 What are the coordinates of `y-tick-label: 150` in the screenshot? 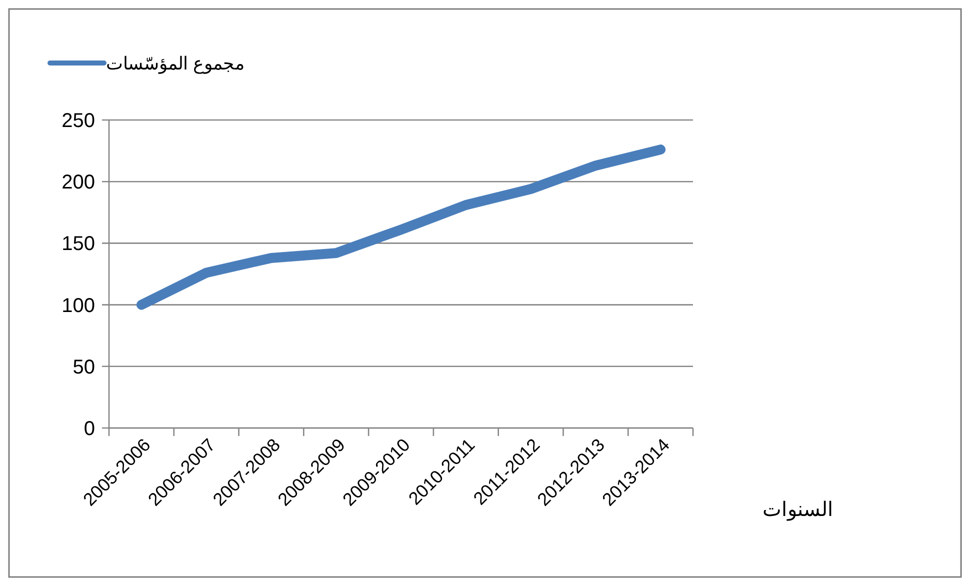 It's located at (78, 244).